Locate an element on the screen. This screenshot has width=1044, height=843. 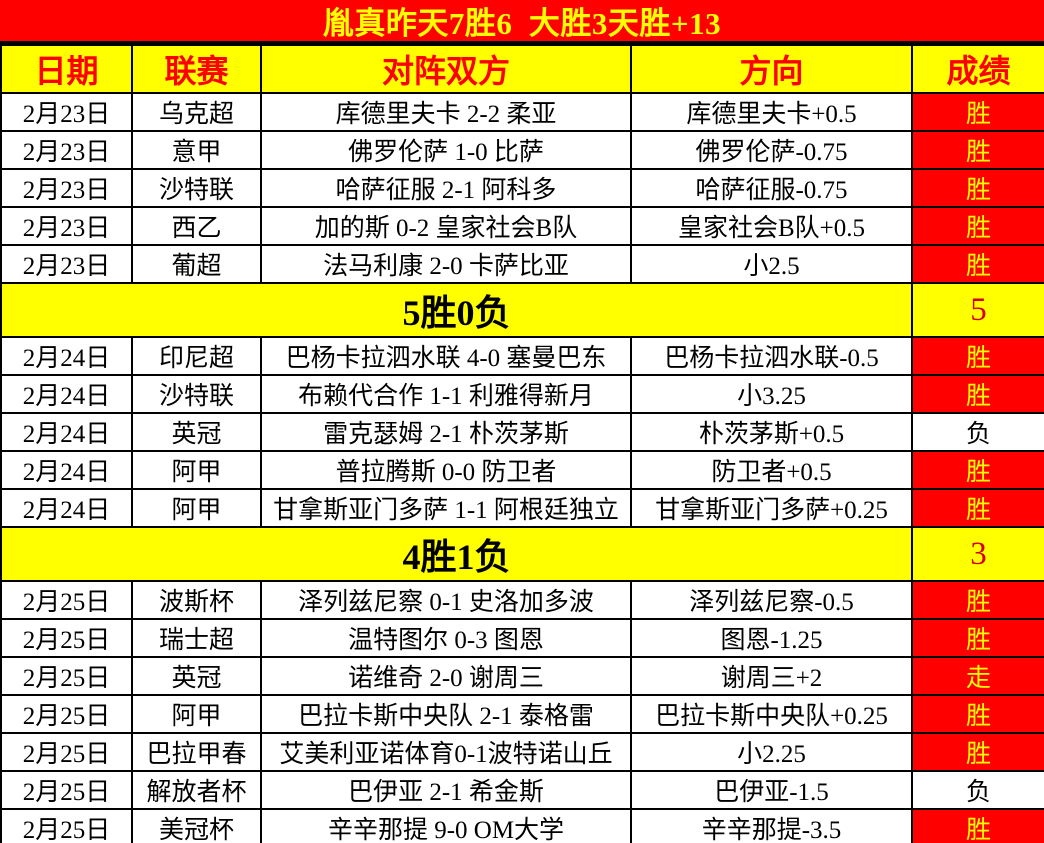
match-row: 2月25日 巴拉甲春 艾美利亚诺体育0-1波特诺山丘 小2.25 胜 is located at coordinates (522, 752).